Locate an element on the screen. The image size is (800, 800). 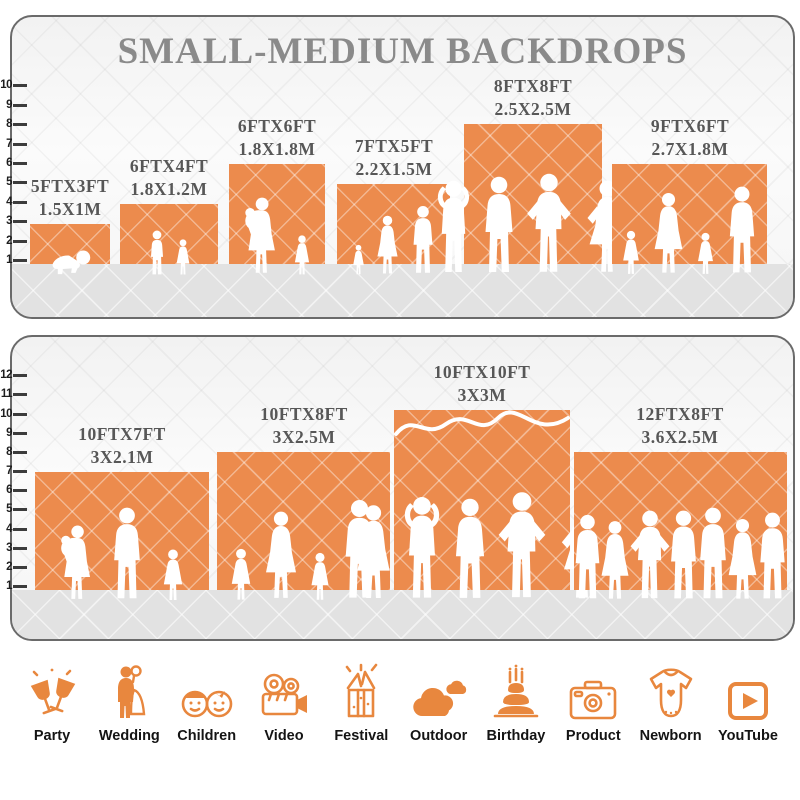
boy-silhouette is located at coordinates (157, 253).